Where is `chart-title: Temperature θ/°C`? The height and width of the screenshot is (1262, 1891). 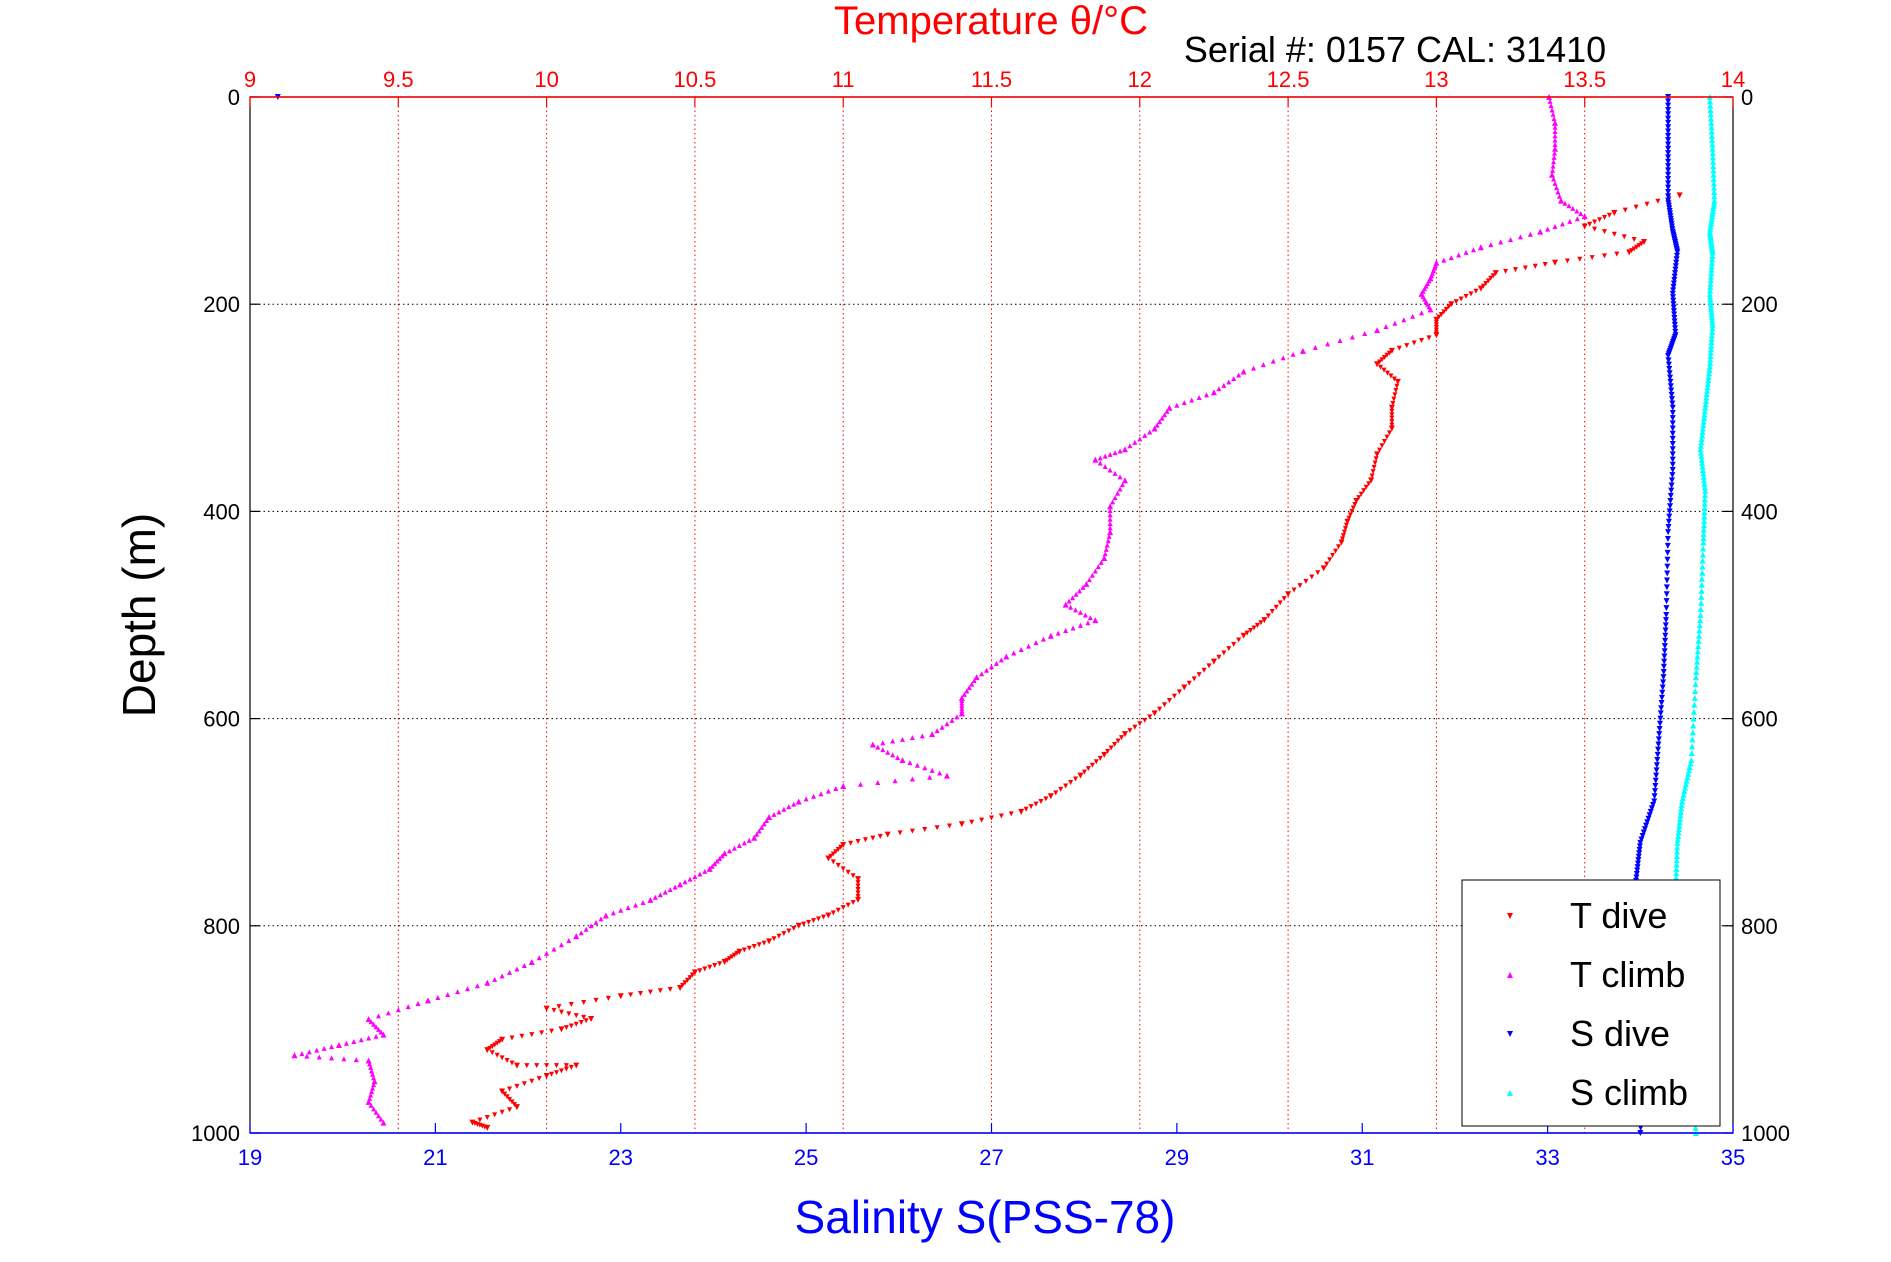
chart-title: Temperature θ/°C is located at coordinates (991, 21).